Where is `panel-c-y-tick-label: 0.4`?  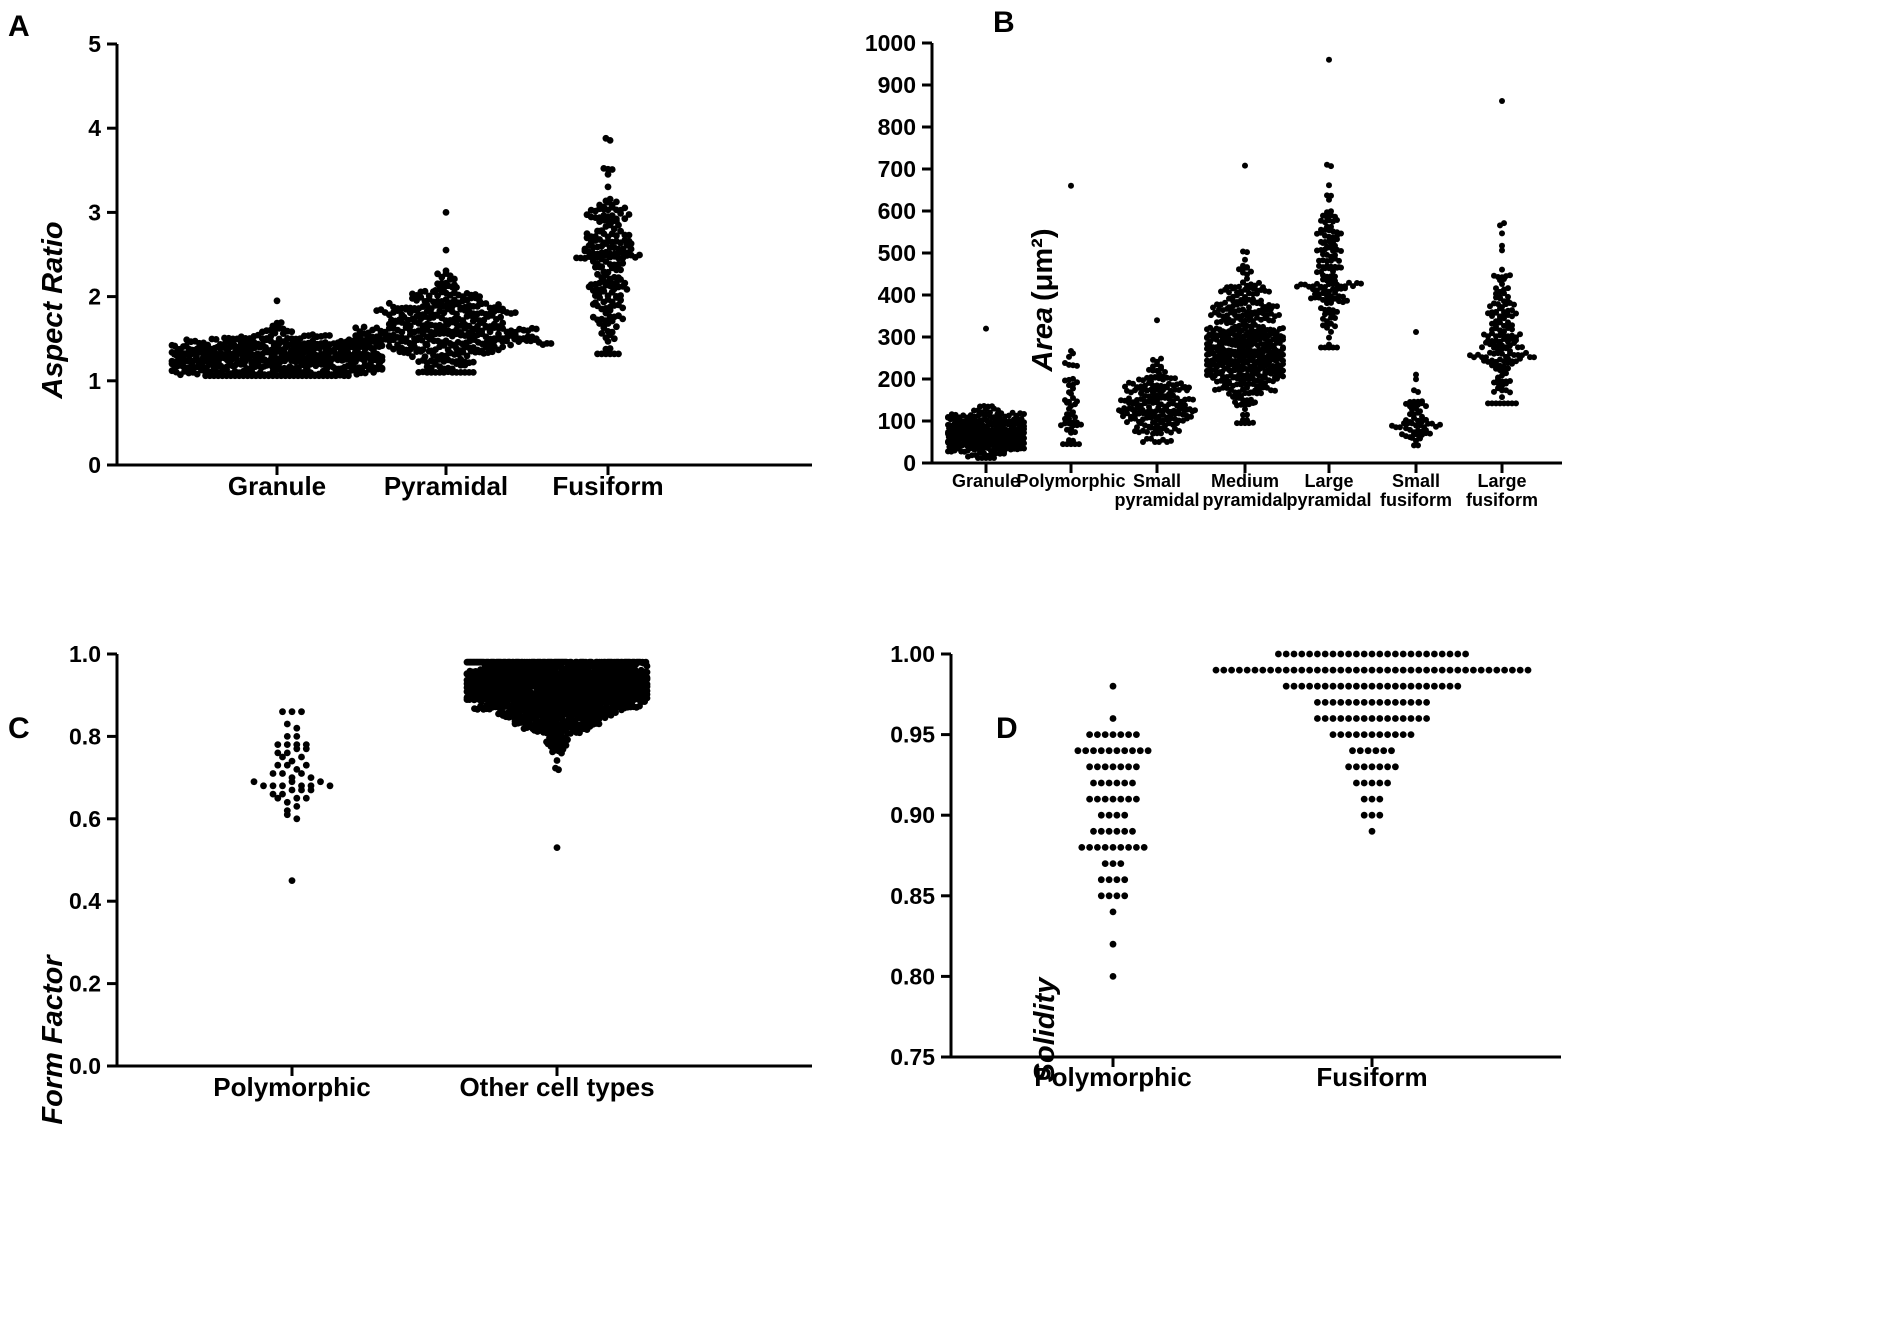
panel-c-y-tick-label: 0.4 is located at coordinates (85, 901).